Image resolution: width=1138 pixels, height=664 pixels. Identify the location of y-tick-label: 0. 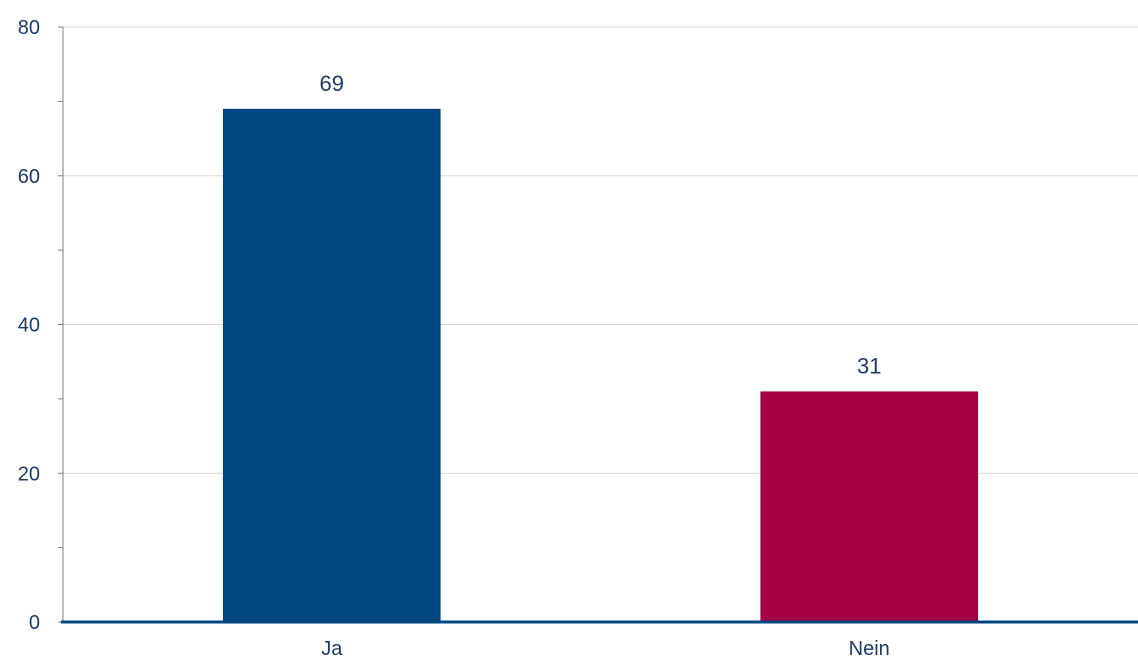
(34, 623).